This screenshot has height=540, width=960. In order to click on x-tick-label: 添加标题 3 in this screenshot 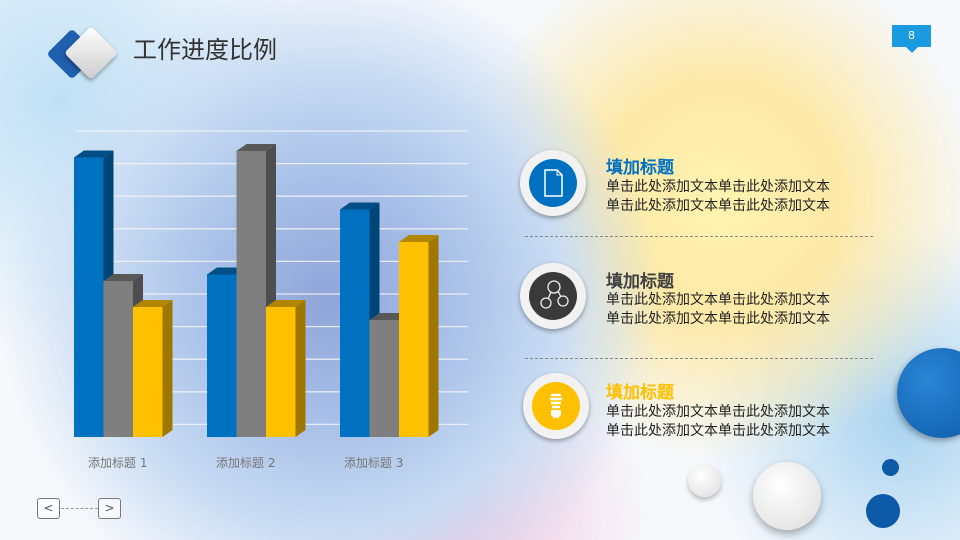, I will do `click(374, 463)`.